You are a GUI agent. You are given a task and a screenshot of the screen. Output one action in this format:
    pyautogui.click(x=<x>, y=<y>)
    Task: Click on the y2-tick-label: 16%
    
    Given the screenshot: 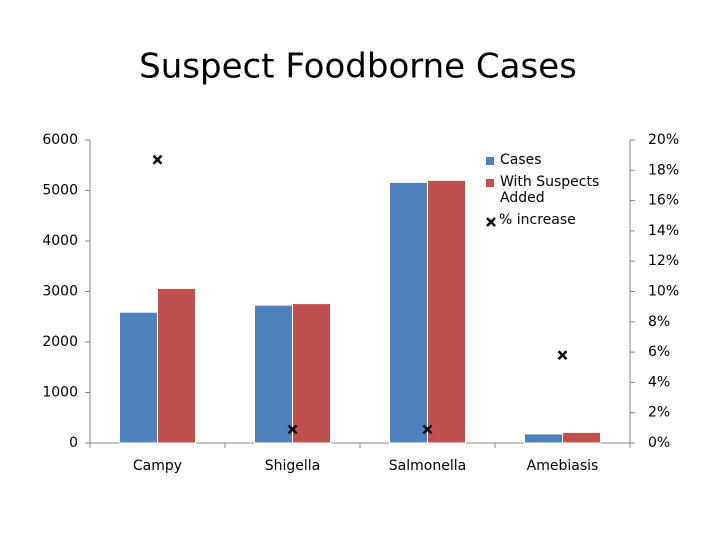 What is the action you would take?
    pyautogui.click(x=663, y=201)
    